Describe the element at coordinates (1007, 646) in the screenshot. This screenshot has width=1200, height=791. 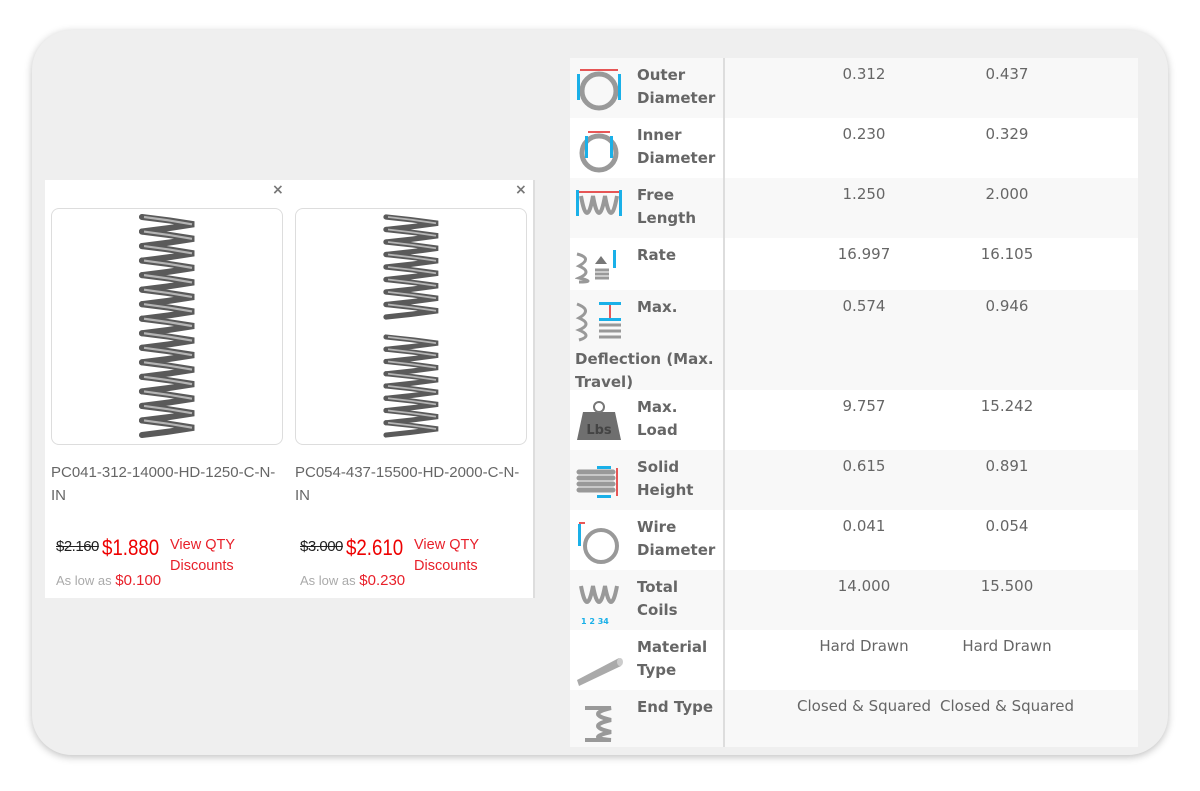
I see `spec-value: Hard Drawn` at that location.